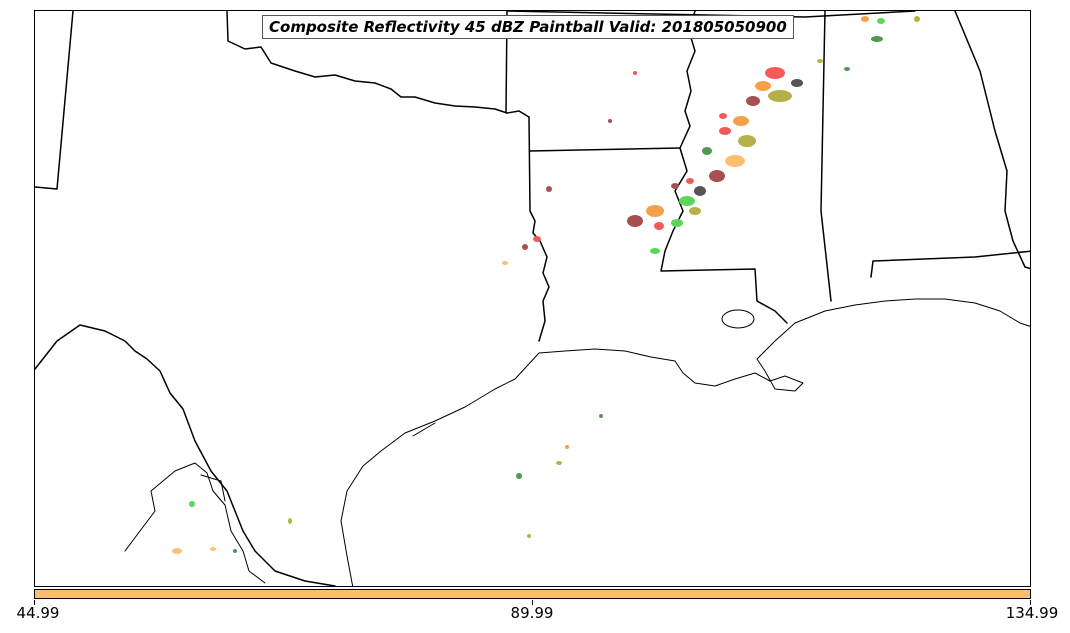 Image resolution: width=1070 pixels, height=633 pixels. I want to click on colorbar-tick-right, so click(1030, 602).